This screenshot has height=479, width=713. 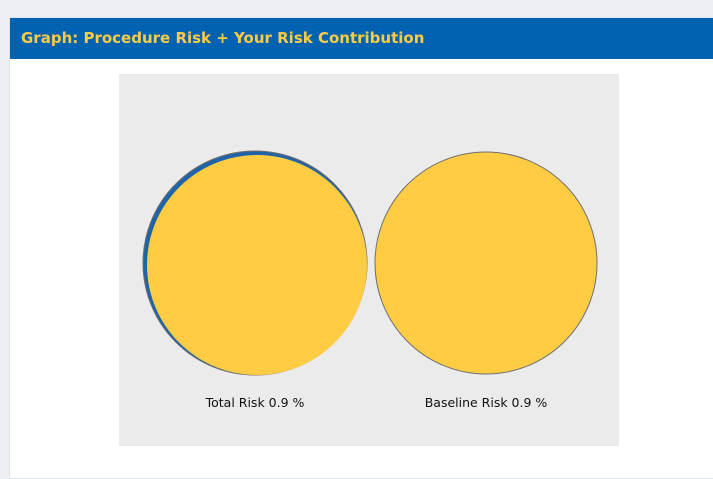 I want to click on total-risk-label: Total Risk 0.9 %, so click(x=255, y=402).